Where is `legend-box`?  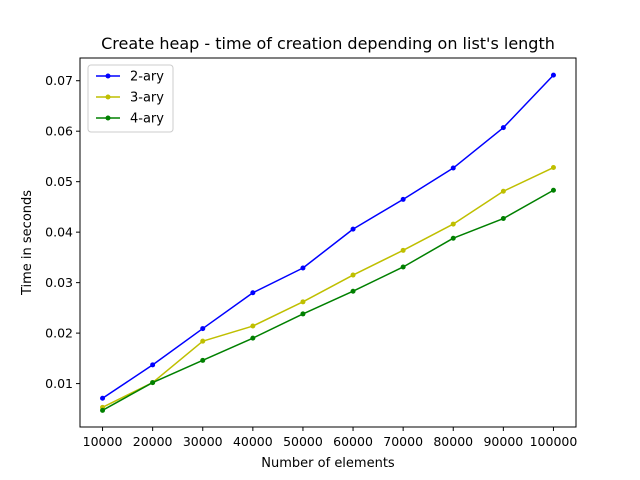 legend-box is located at coordinates (130, 98).